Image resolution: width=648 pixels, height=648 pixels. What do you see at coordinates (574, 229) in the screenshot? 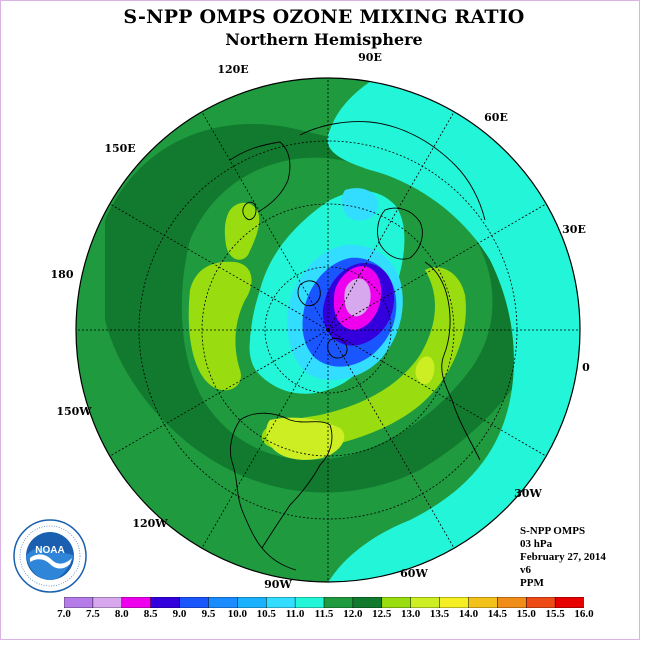
I see `lon-label-30e: 30E` at bounding box center [574, 229].